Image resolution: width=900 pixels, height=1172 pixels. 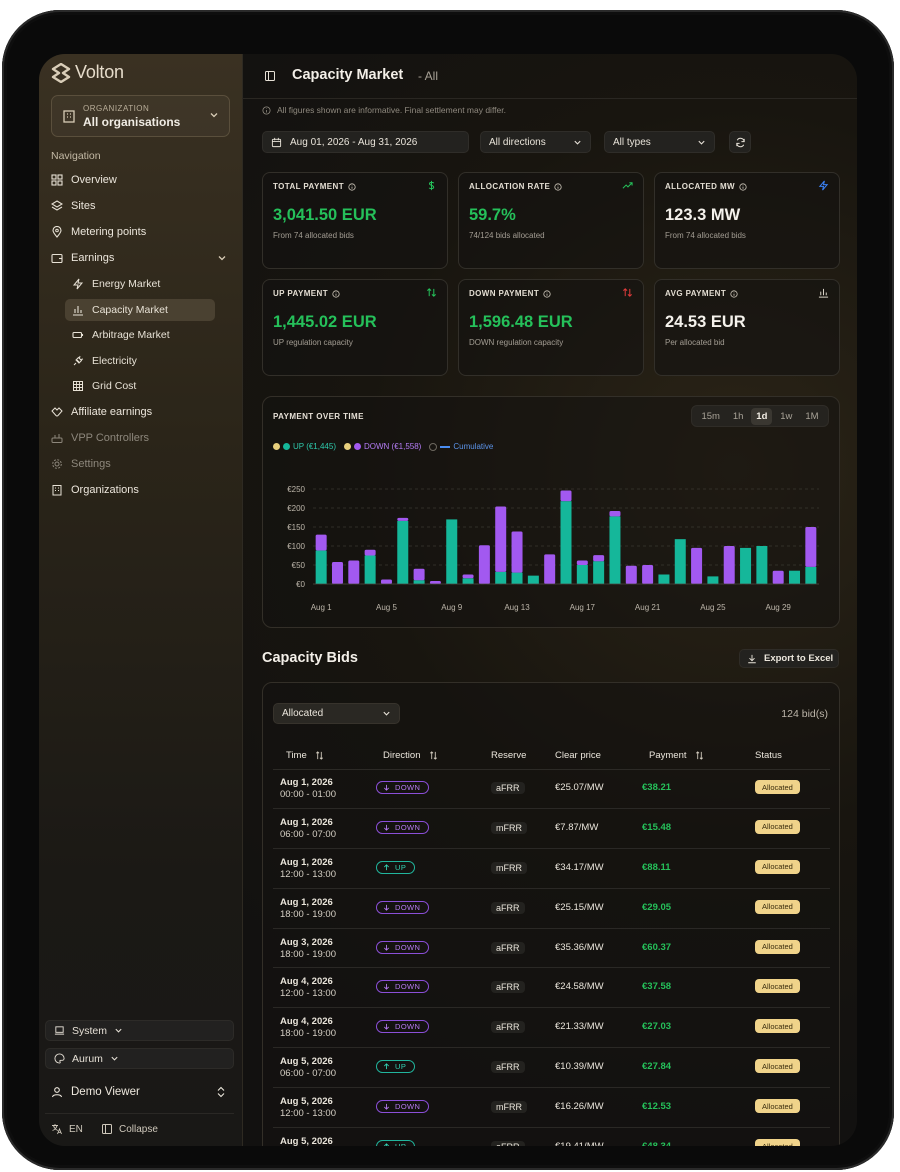 I want to click on legend-down: DOWN (€1,558), so click(x=382, y=446).